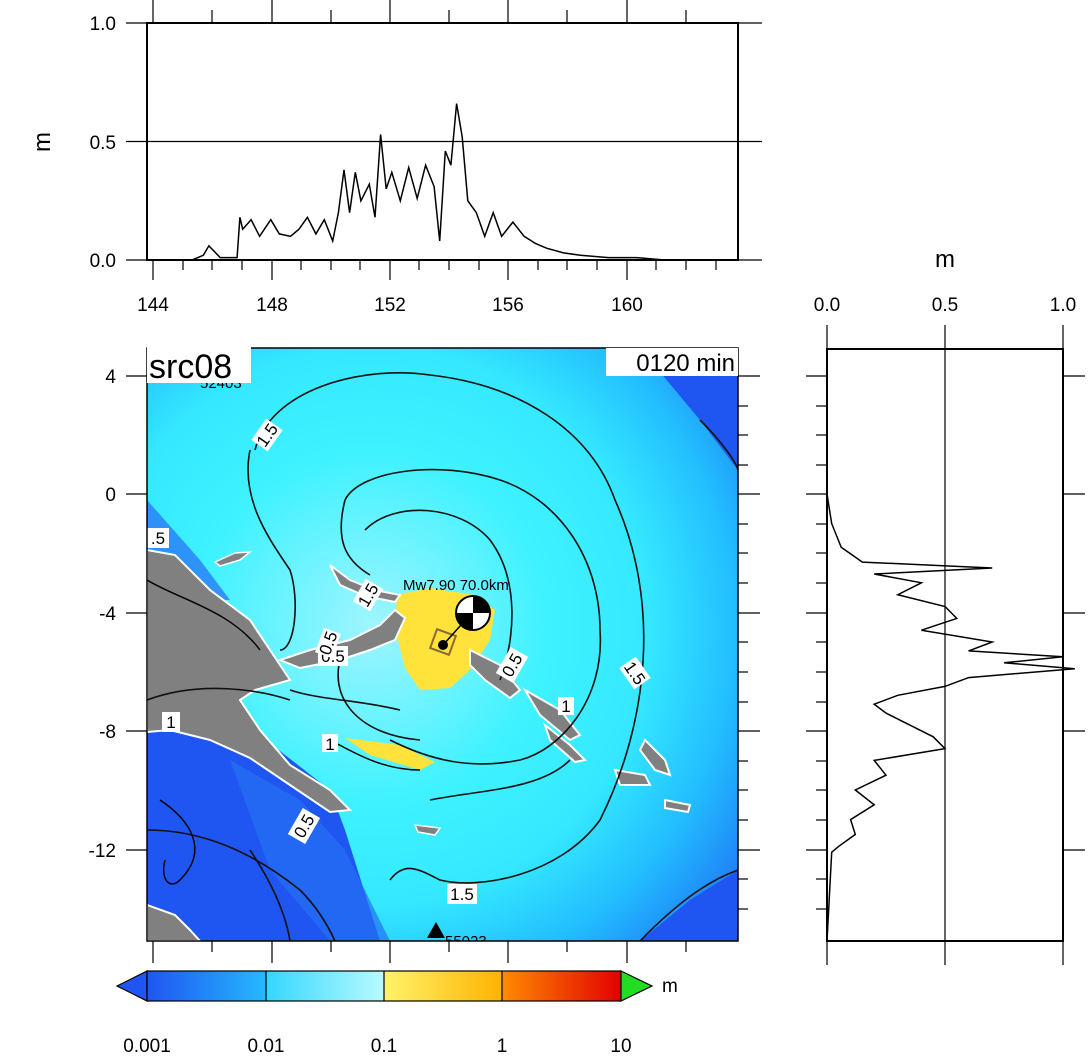 The image size is (1088, 1060). Describe the element at coordinates (442, 182) in the screenshot. I see `top-profile-series-line` at that location.